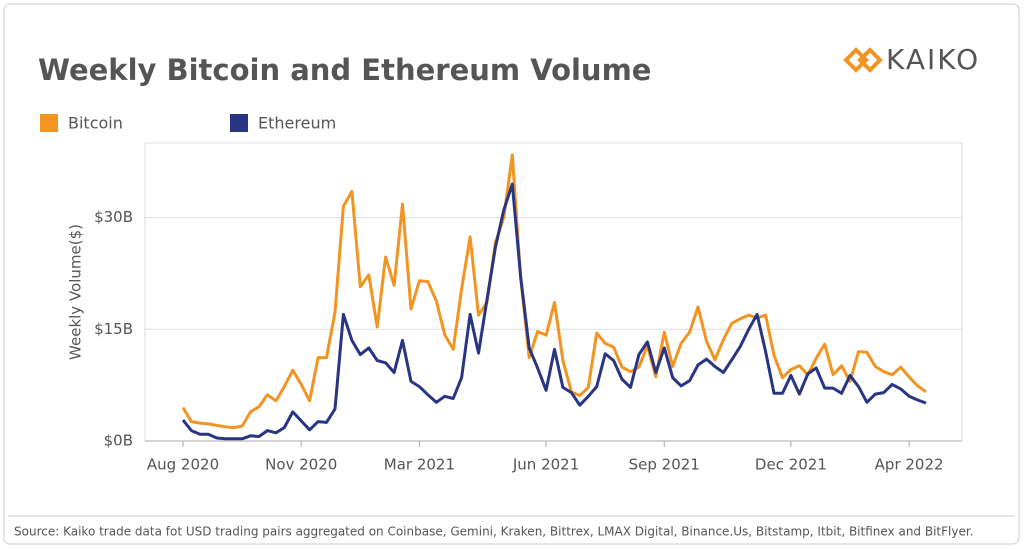 The width and height of the screenshot is (1024, 549). What do you see at coordinates (664, 465) in the screenshot?
I see `x-tick-label: Sep 2021` at bounding box center [664, 465].